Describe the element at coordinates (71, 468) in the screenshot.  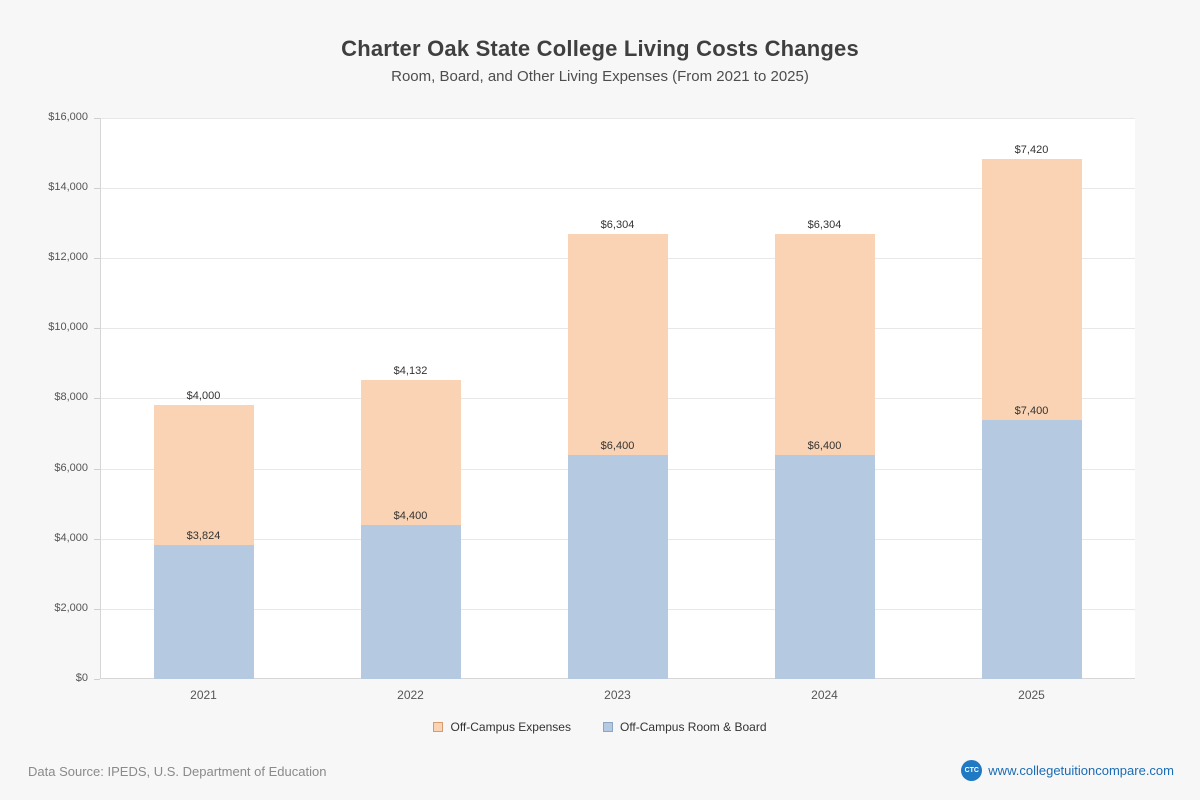
I see `y-axis-label: $6,000` at that location.